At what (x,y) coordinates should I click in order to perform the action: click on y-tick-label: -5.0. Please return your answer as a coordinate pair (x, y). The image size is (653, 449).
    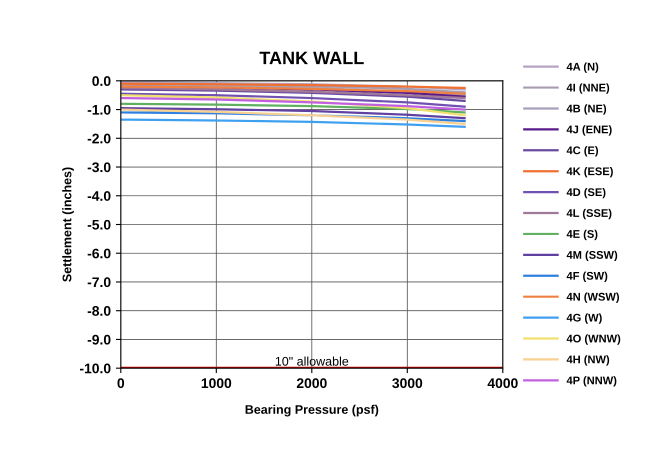
    Looking at the image, I should click on (99, 225).